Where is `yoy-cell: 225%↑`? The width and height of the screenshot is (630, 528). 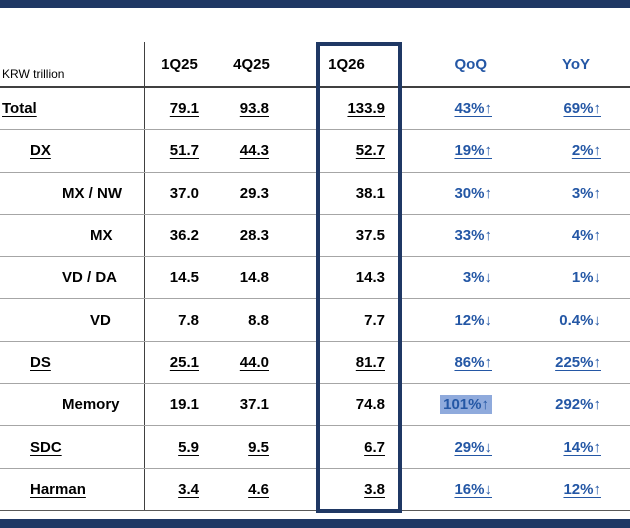
yoy-cell: 225%↑ is located at coordinates (568, 362).